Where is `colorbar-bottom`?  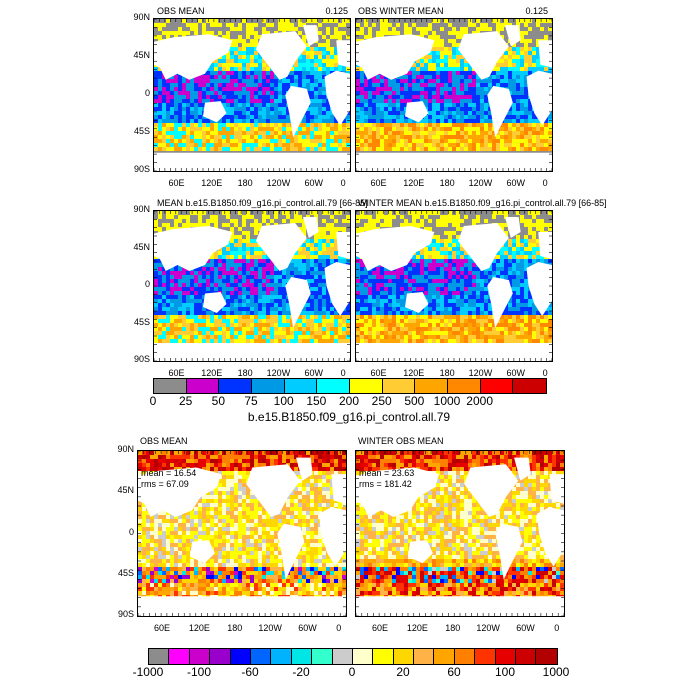 colorbar-bottom is located at coordinates (353, 656).